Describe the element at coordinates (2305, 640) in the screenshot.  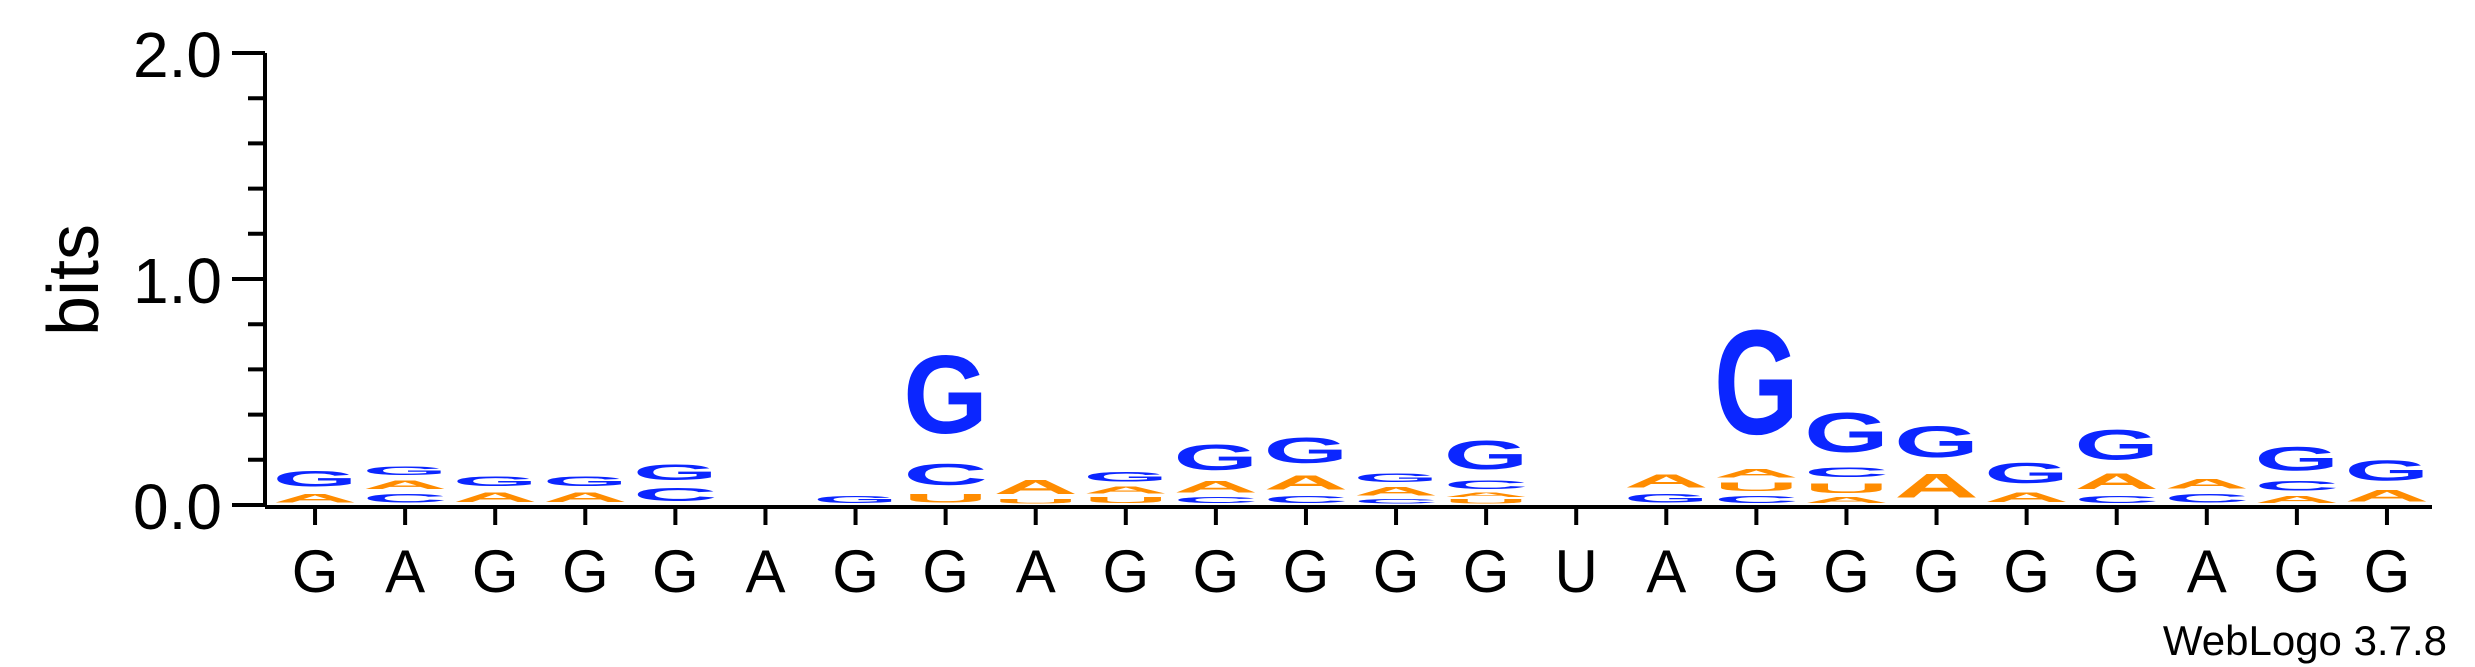
I see `weblogo-version-label: WebLogo 3.7.8` at that location.